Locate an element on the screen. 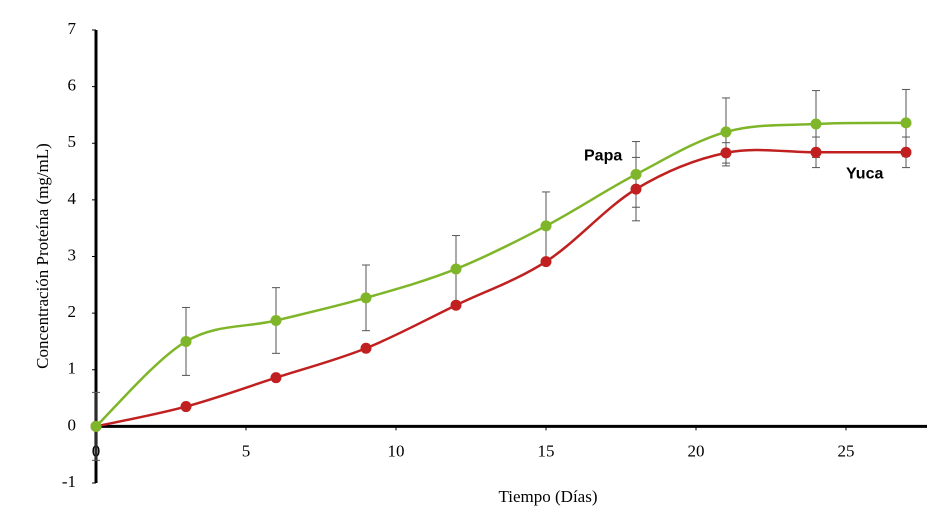 The image size is (949, 521). x-tick-label: 5 is located at coordinates (246, 450).